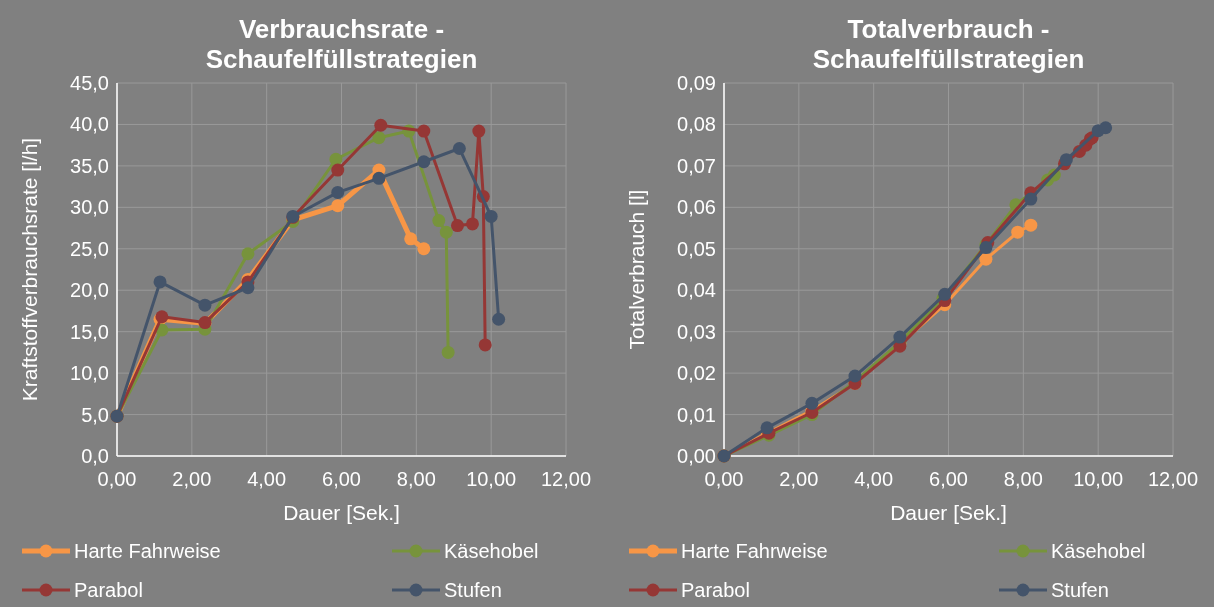 This screenshot has width=1214, height=607. What do you see at coordinates (696, 456) in the screenshot?
I see `y-tick-label: 0,00` at bounding box center [696, 456].